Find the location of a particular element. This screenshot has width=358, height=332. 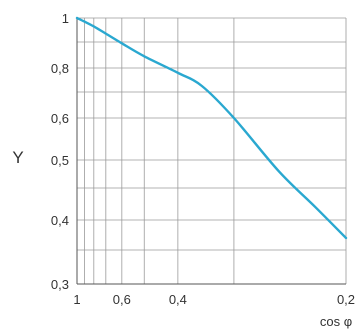

y-tick-label: 0,6 is located at coordinates (60, 118).